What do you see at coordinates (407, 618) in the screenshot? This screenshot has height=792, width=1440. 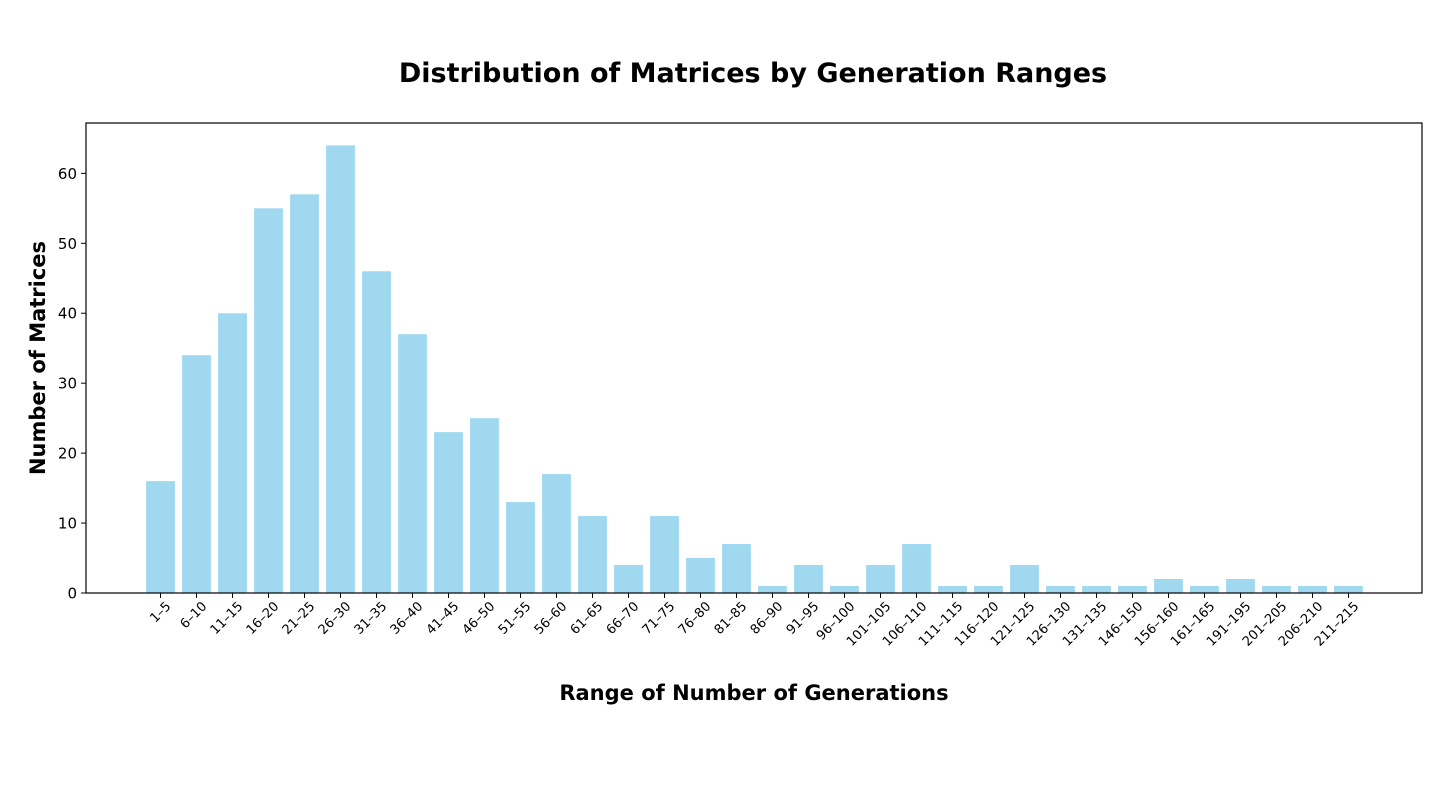 I see `x-tick-label: 36–40` at bounding box center [407, 618].